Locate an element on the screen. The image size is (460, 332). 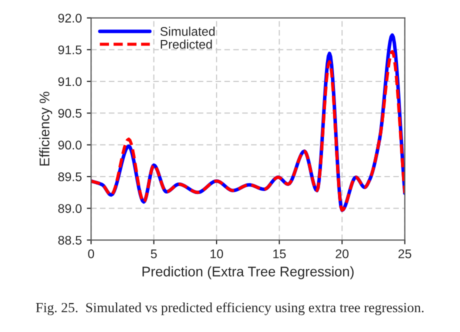
x-tick-label: 20 is located at coordinates (342, 253).